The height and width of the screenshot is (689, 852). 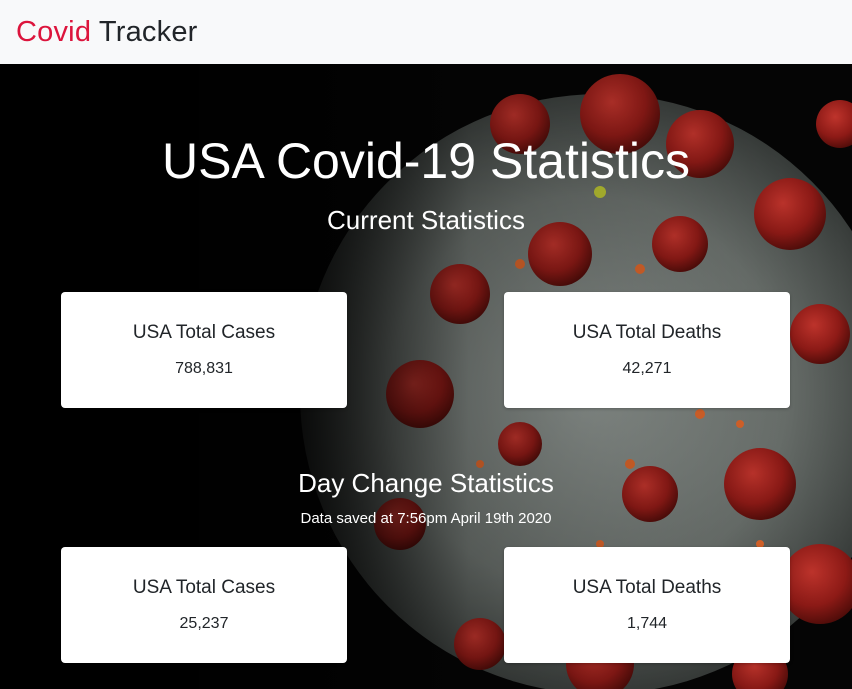 What do you see at coordinates (426, 32) in the screenshot?
I see `navbar: Covid Tracker` at bounding box center [426, 32].